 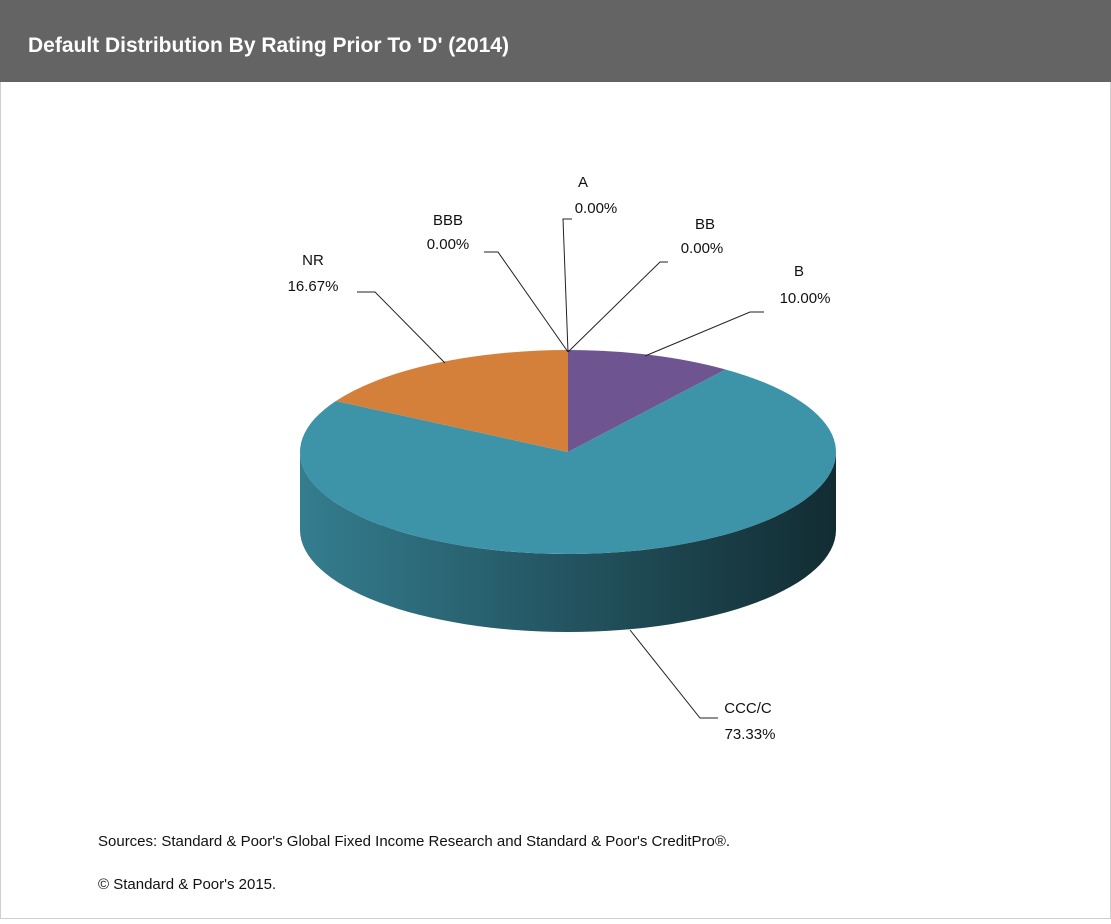 I want to click on slice-value-label: 16.67%, so click(x=313, y=286).